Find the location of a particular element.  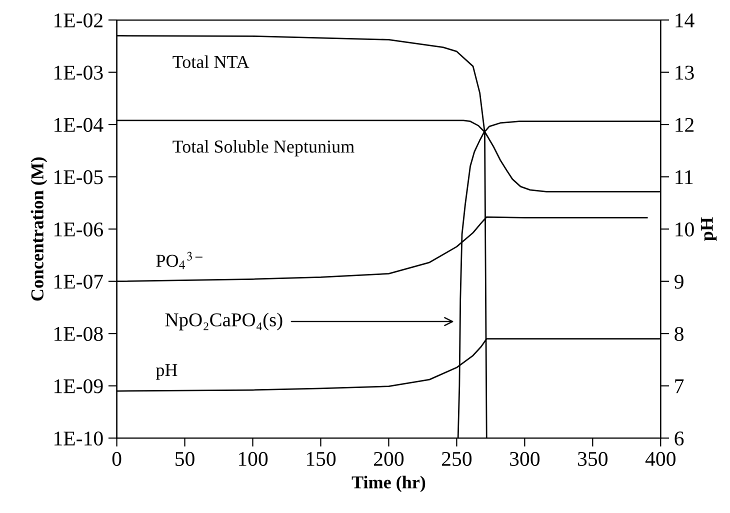

series-label: Total Soluble Neptunium is located at coordinates (263, 148).